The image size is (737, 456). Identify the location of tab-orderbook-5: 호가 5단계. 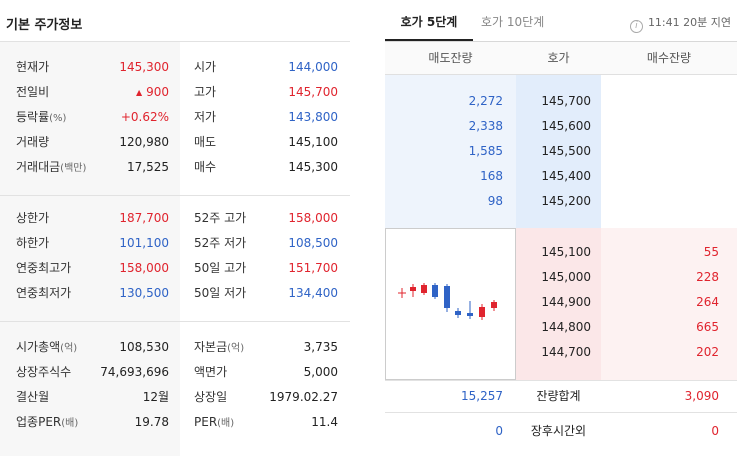
(429, 20).